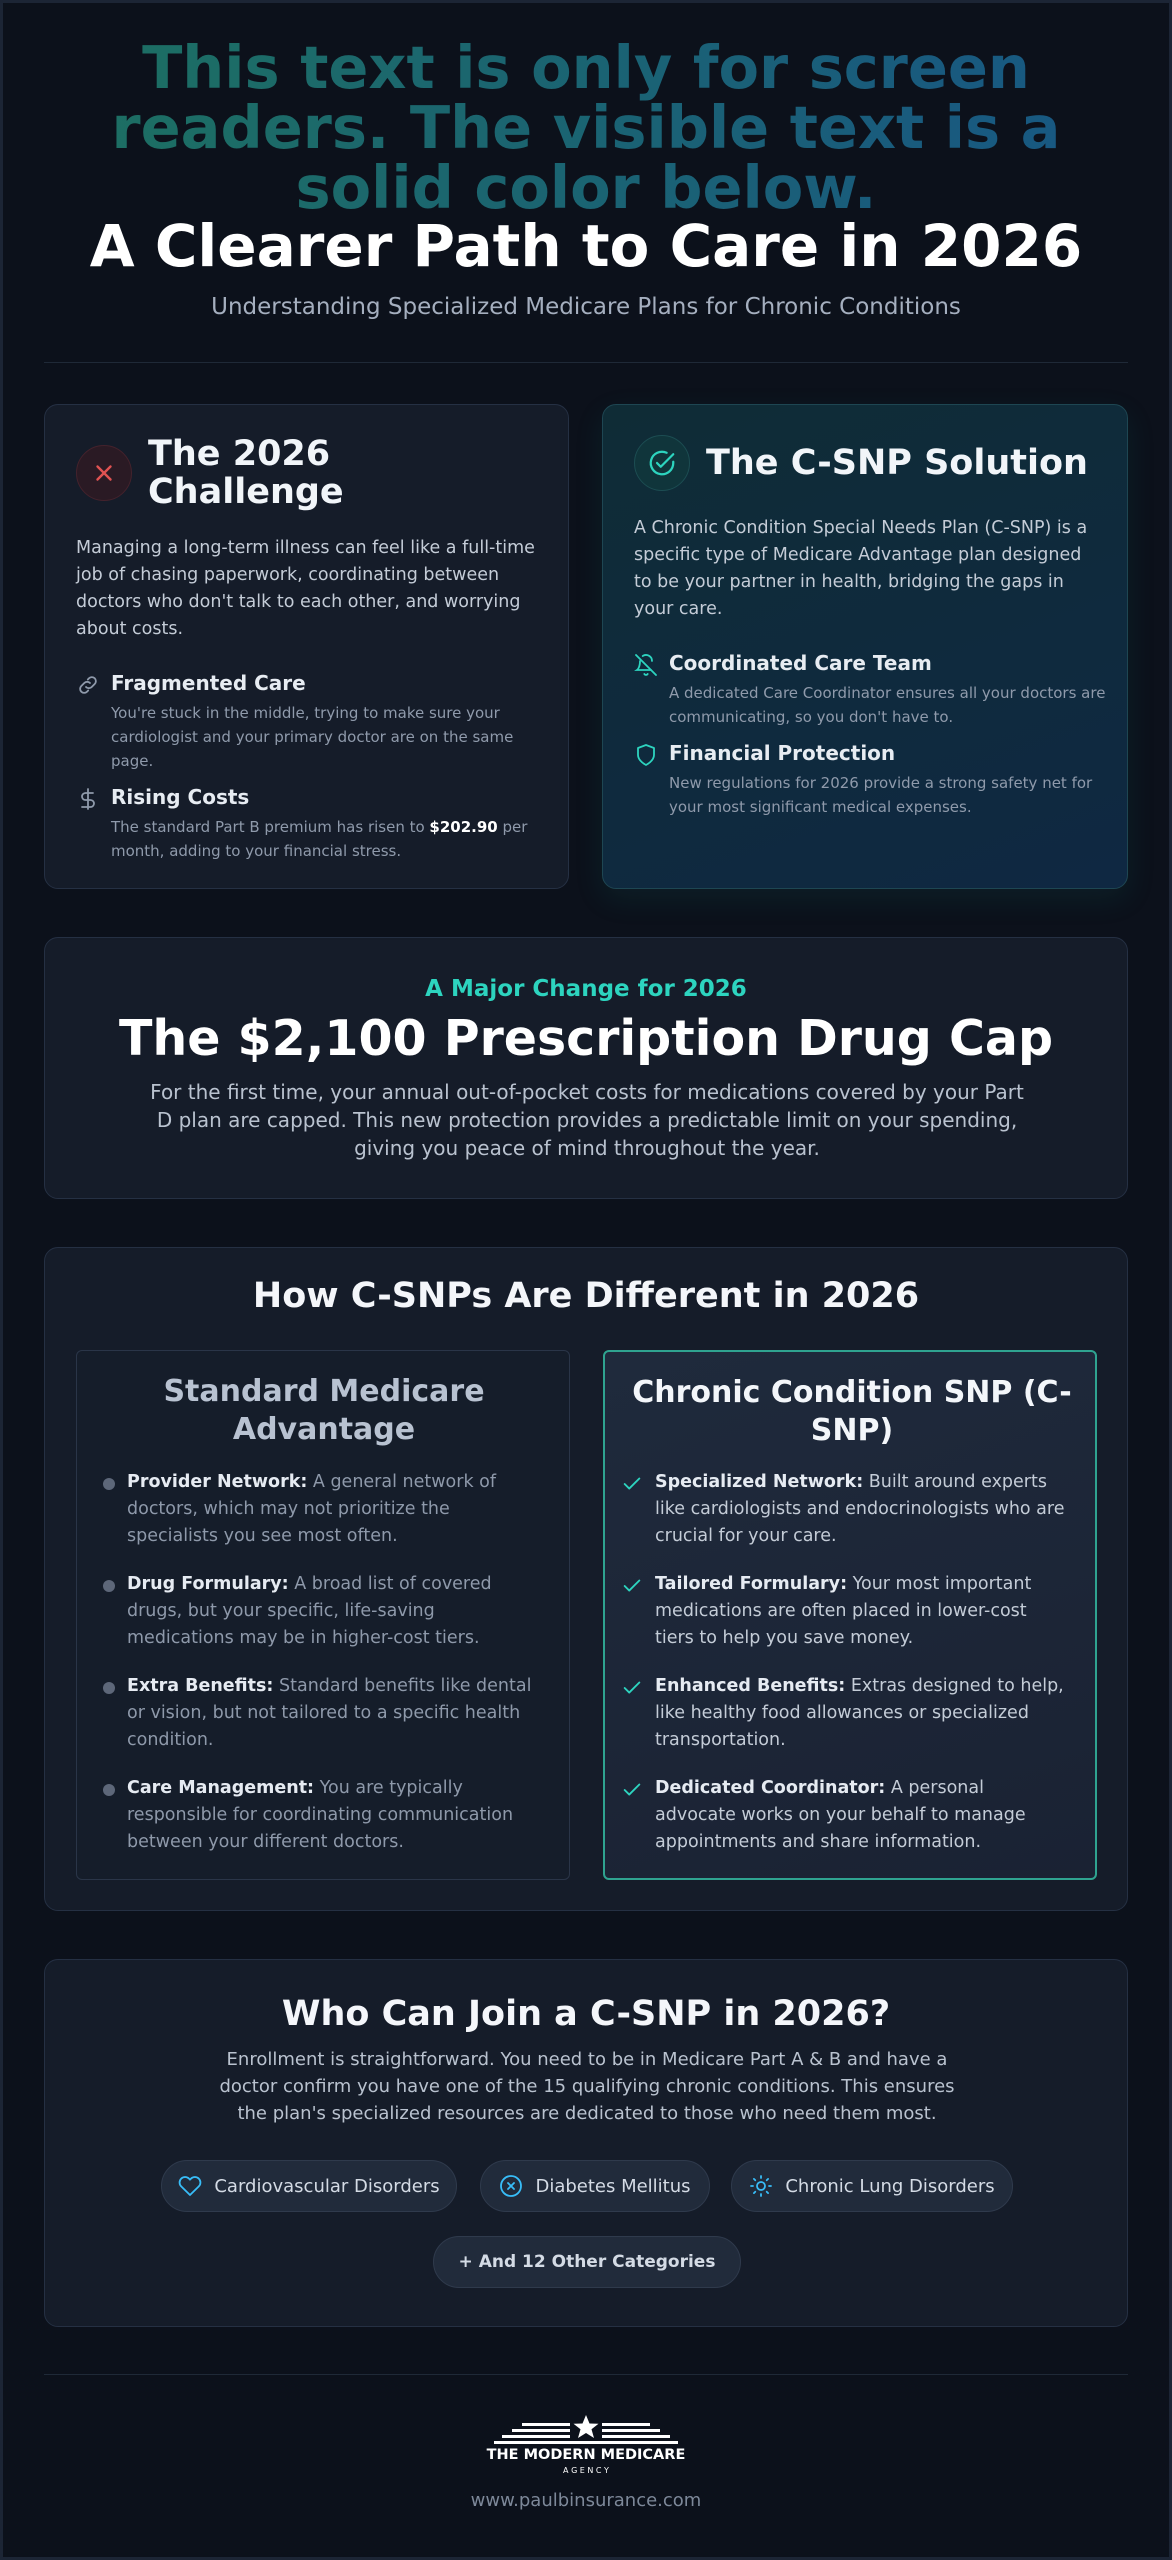 The width and height of the screenshot is (1172, 2560). Describe the element at coordinates (586, 1038) in the screenshot. I see `drug-cap-title: The $2,100 Prescription Drug Cap` at that location.